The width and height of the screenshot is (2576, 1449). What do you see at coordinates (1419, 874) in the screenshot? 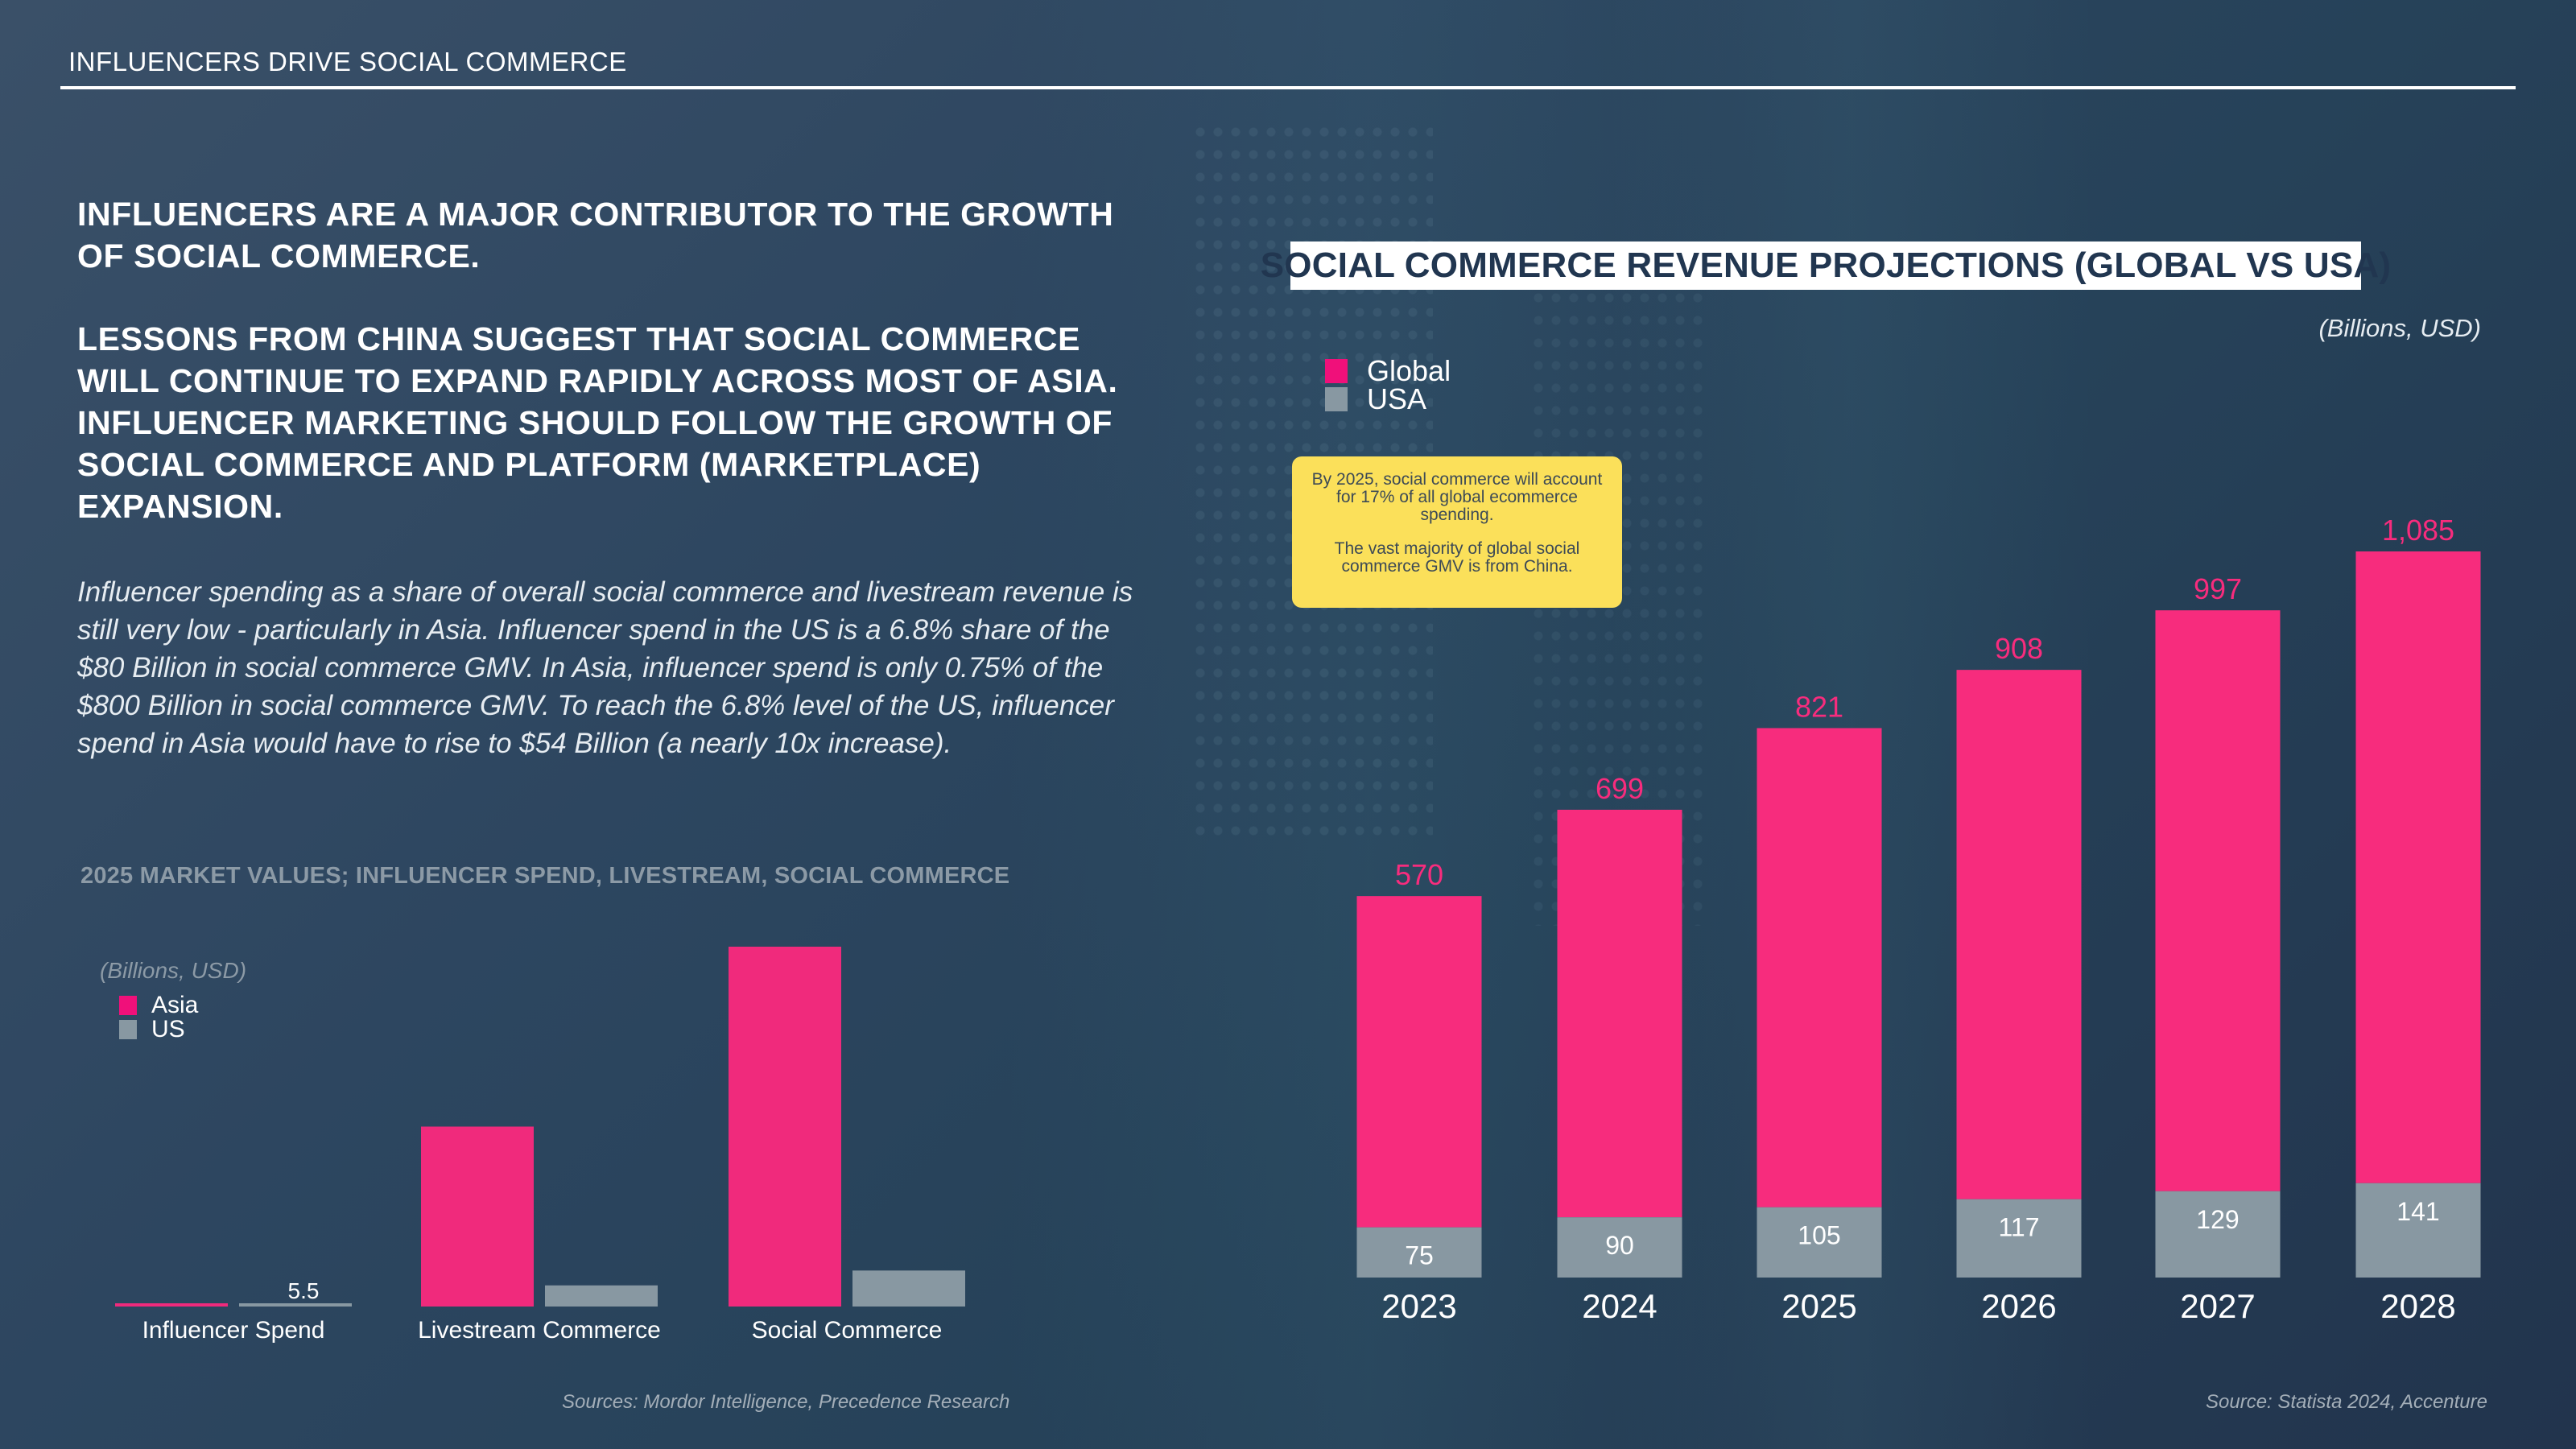
I see `data-label-global: 570` at bounding box center [1419, 874].